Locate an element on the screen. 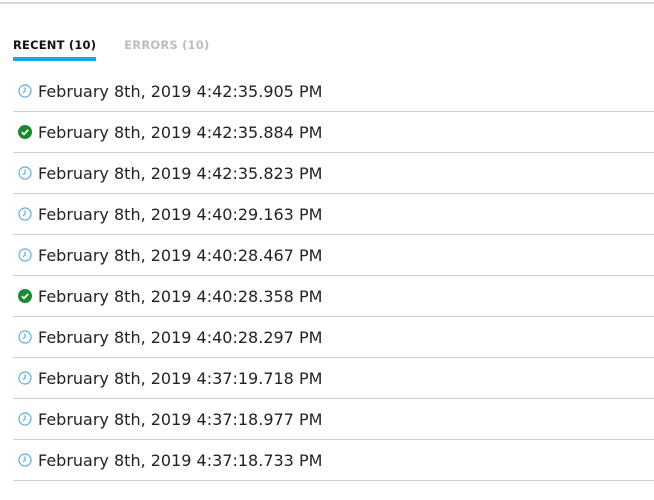 The height and width of the screenshot is (500, 654). tab-errors: ERRORS (10) is located at coordinates (167, 45).